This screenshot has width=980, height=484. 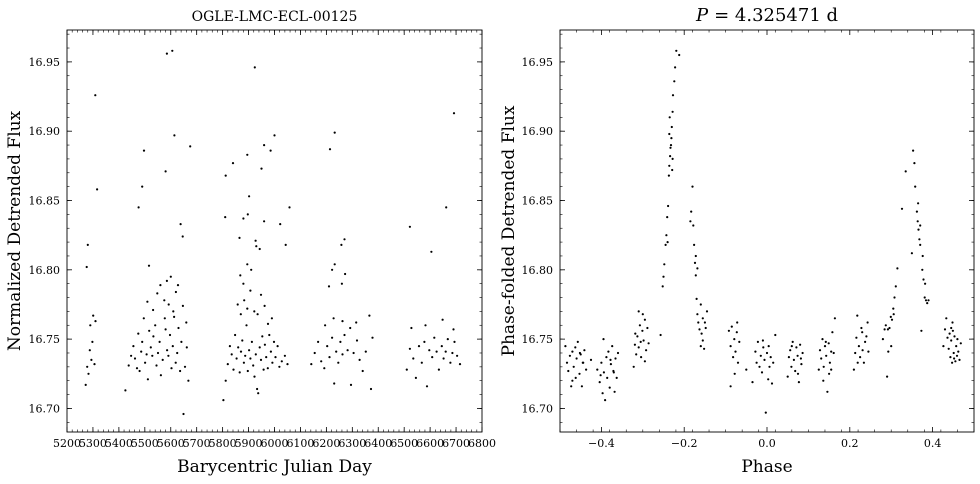 What do you see at coordinates (702, 15) in the screenshot?
I see `title-symbol: P` at bounding box center [702, 15].